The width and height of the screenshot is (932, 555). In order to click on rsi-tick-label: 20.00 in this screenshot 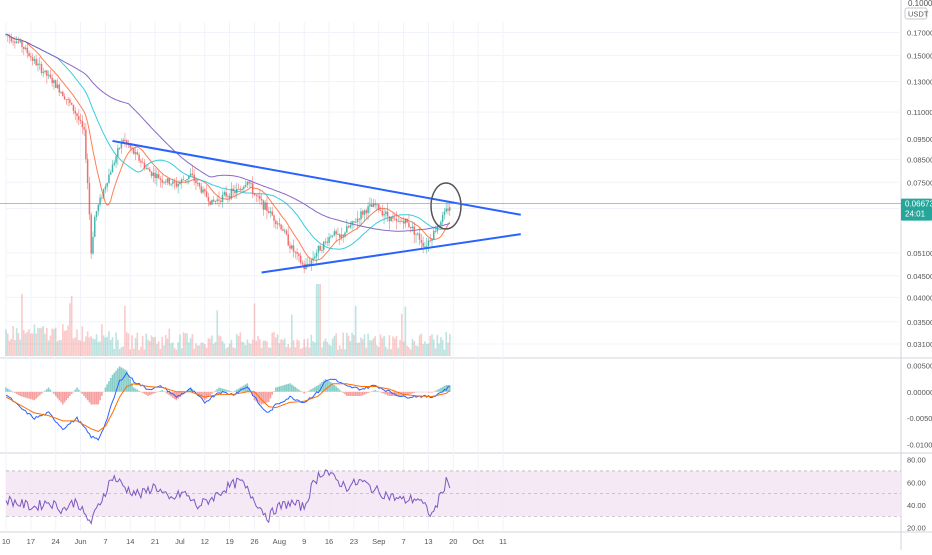, I will do `click(916, 528)`.